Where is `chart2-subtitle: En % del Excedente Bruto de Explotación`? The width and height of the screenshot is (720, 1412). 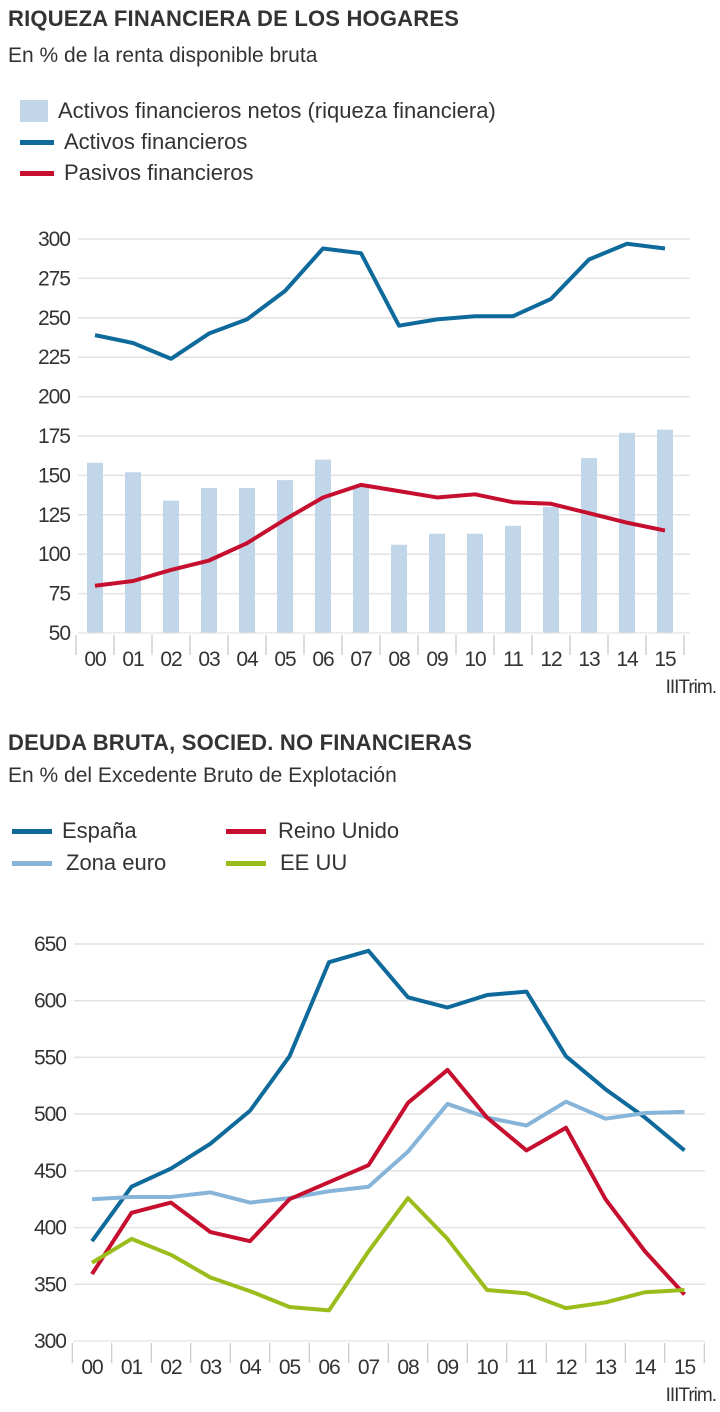
chart2-subtitle: En % del Excedente Bruto de Explotación is located at coordinates (202, 775).